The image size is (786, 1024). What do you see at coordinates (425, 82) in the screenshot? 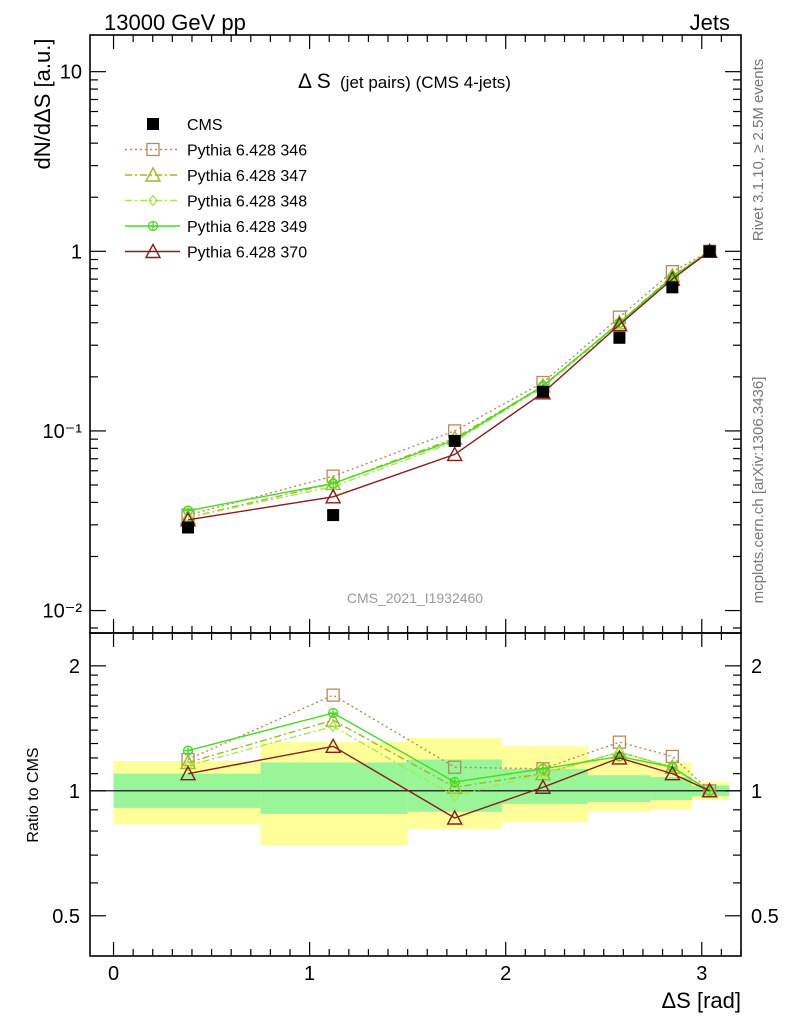
I see `plot-title-sub: (jet pairs) (CMS 4-jets)` at bounding box center [425, 82].